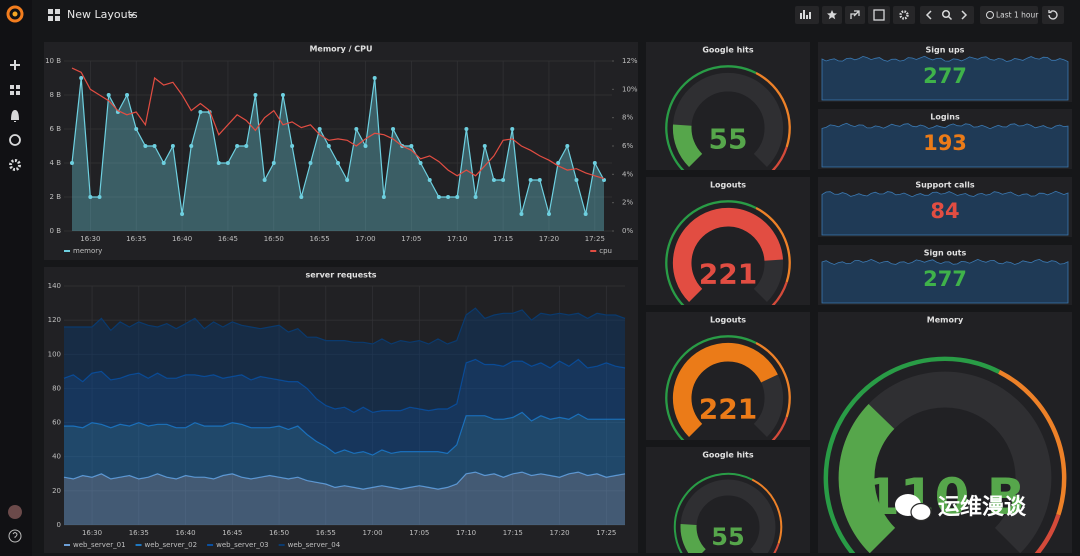 The height and width of the screenshot is (556, 1080). I want to click on legend-label: memory, so click(87, 251).